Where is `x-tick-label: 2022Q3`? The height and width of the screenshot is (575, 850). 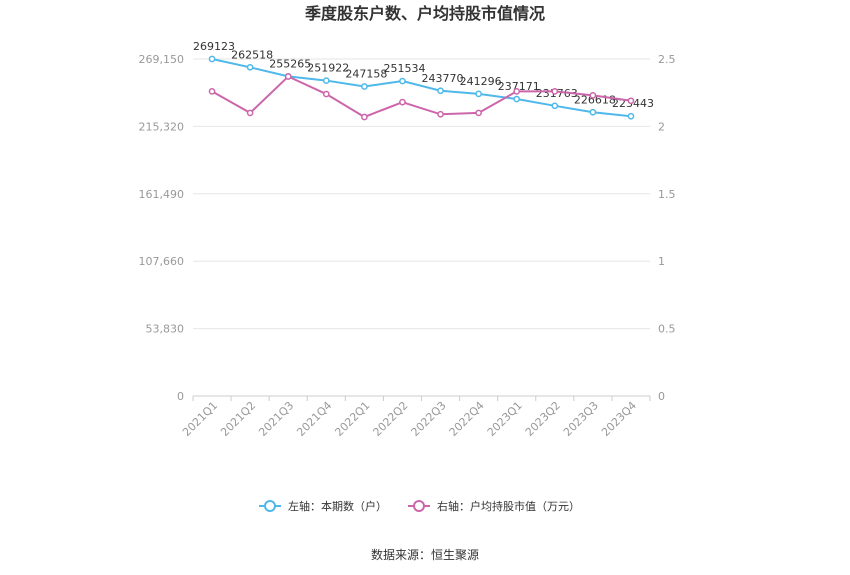 x-tick-label: 2022Q3 is located at coordinates (429, 419).